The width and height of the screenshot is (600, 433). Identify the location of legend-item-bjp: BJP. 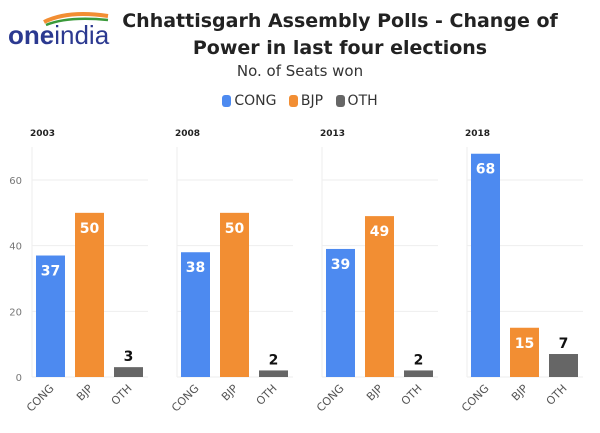
(306, 101).